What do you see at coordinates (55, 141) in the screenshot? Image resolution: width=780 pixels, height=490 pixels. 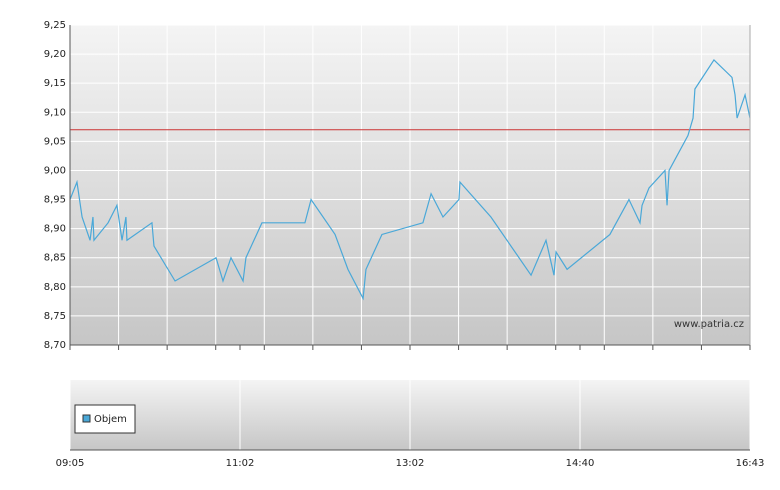 I see `y-tick-label: 9,05` at bounding box center [55, 141].